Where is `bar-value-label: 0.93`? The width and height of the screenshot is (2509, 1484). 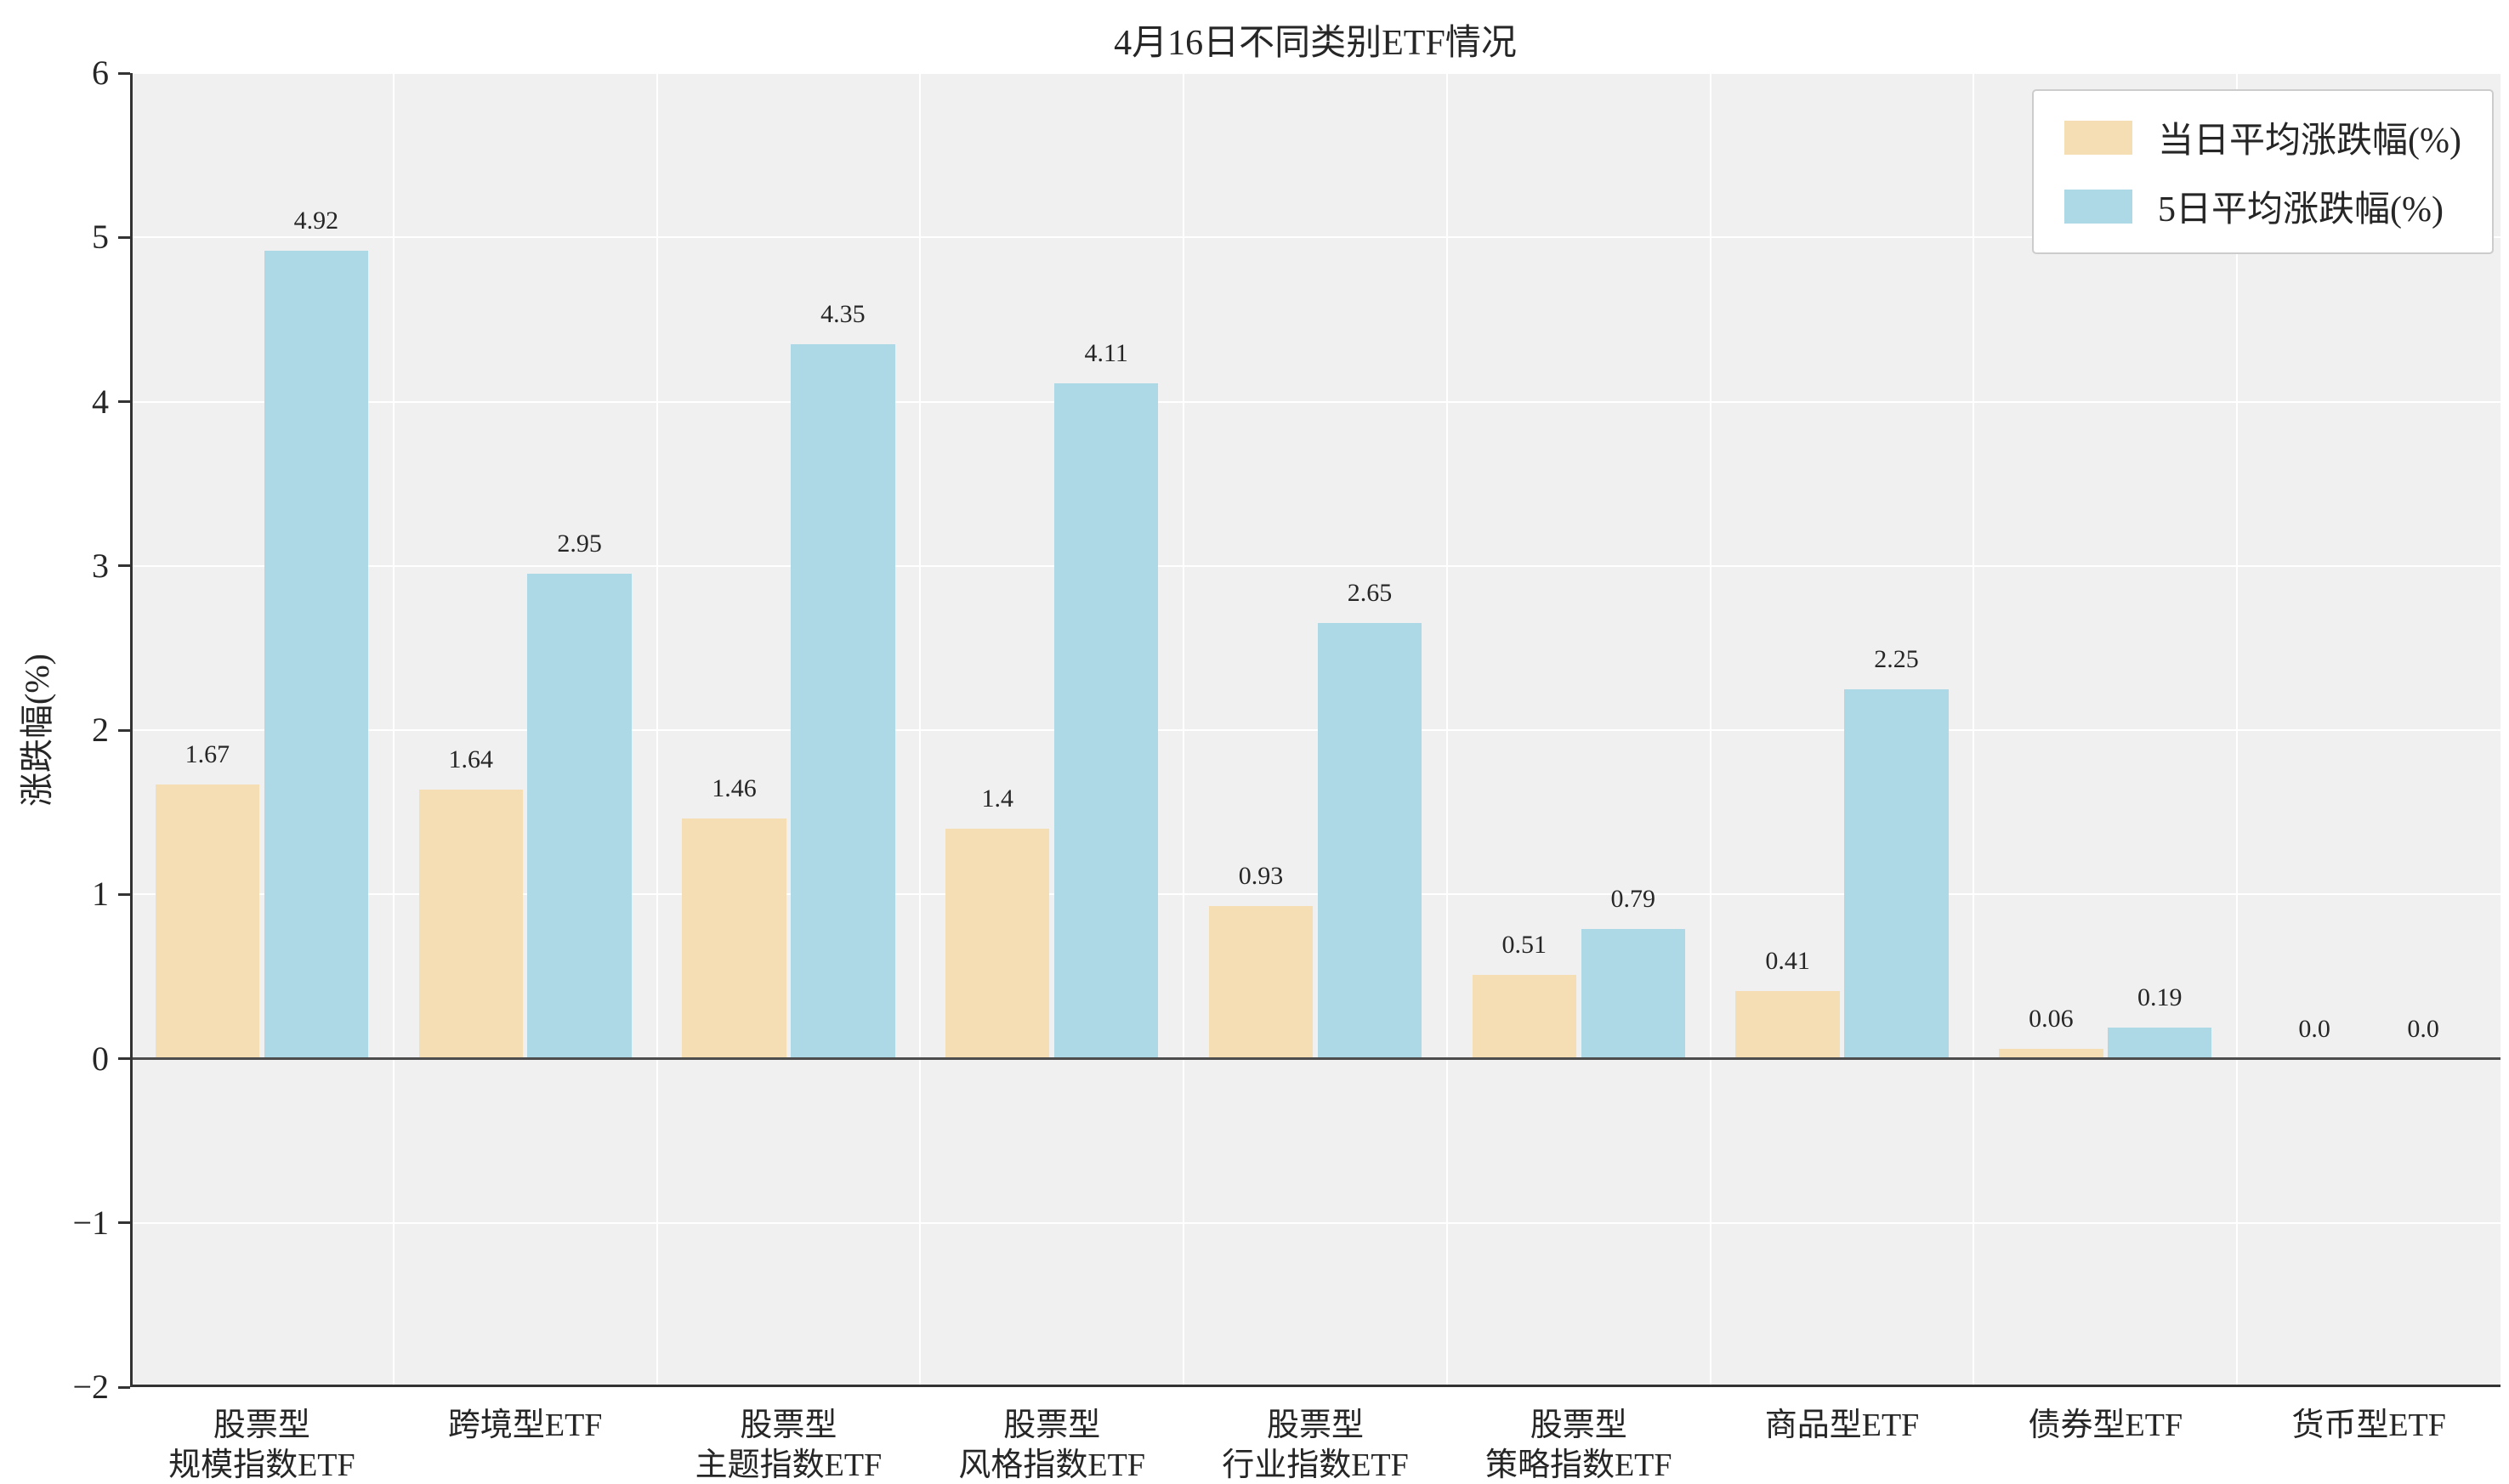
bar-value-label: 0.93 is located at coordinates (1261, 875).